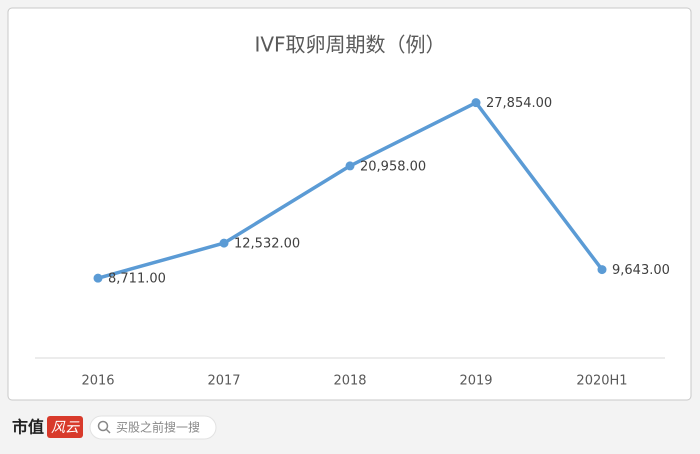 This screenshot has width=700, height=454. I want to click on x-tick-label: 2017, so click(223, 381).